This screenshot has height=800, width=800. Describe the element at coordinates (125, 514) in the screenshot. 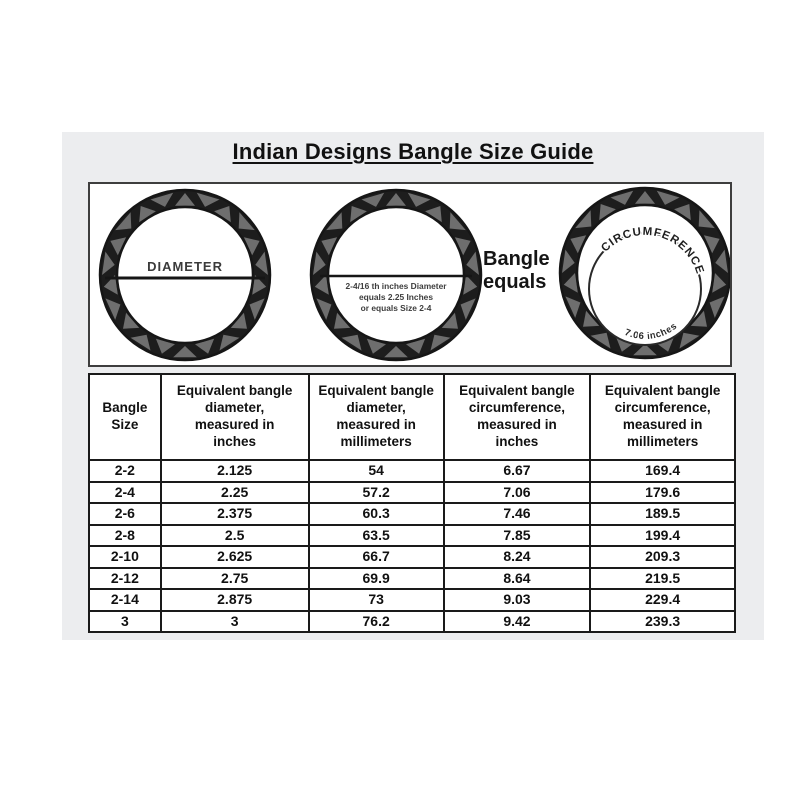

I see `table-cell: 2-6` at that location.